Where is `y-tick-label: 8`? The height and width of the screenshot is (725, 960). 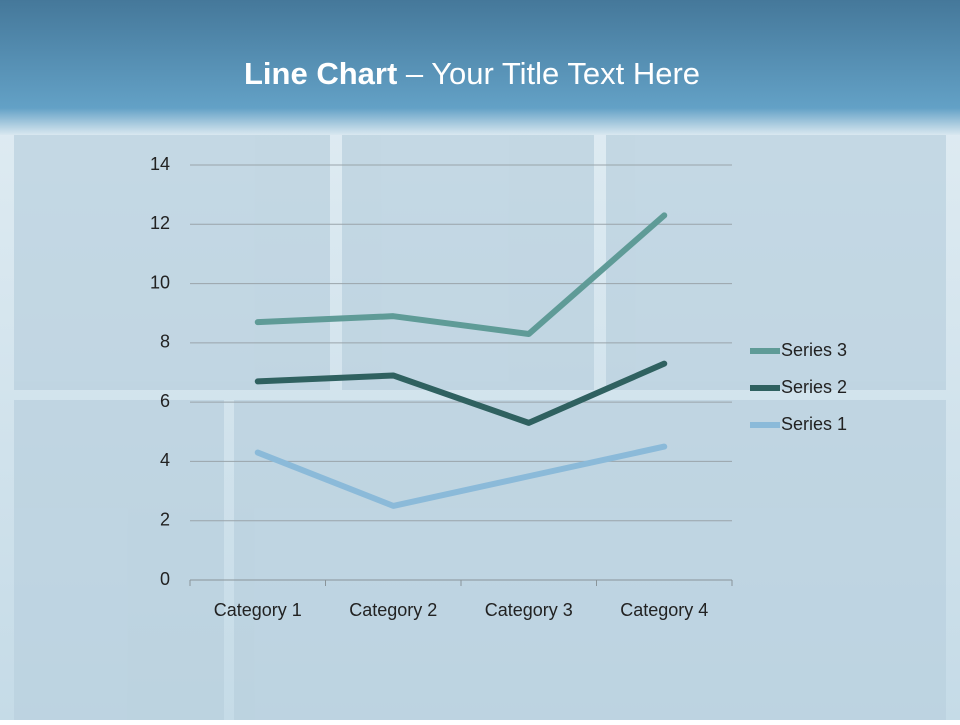 y-tick-label: 8 is located at coordinates (165, 342).